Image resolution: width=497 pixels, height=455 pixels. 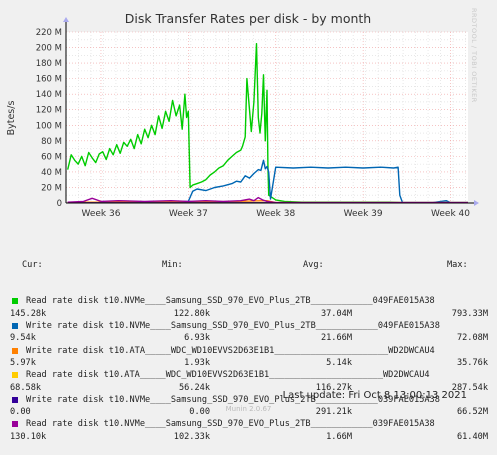 I want to click on legend-header-min: Min:, so click(x=172, y=264).